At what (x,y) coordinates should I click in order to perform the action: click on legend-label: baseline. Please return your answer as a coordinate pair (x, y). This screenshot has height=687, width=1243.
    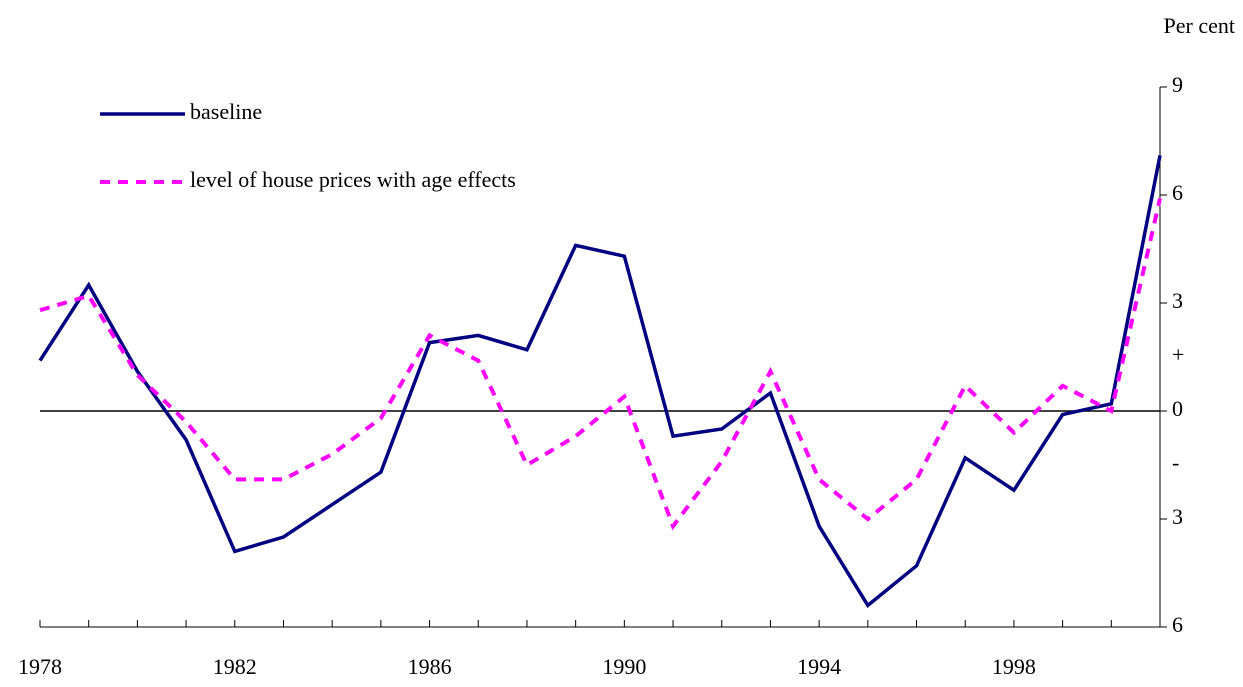
    Looking at the image, I should click on (226, 111).